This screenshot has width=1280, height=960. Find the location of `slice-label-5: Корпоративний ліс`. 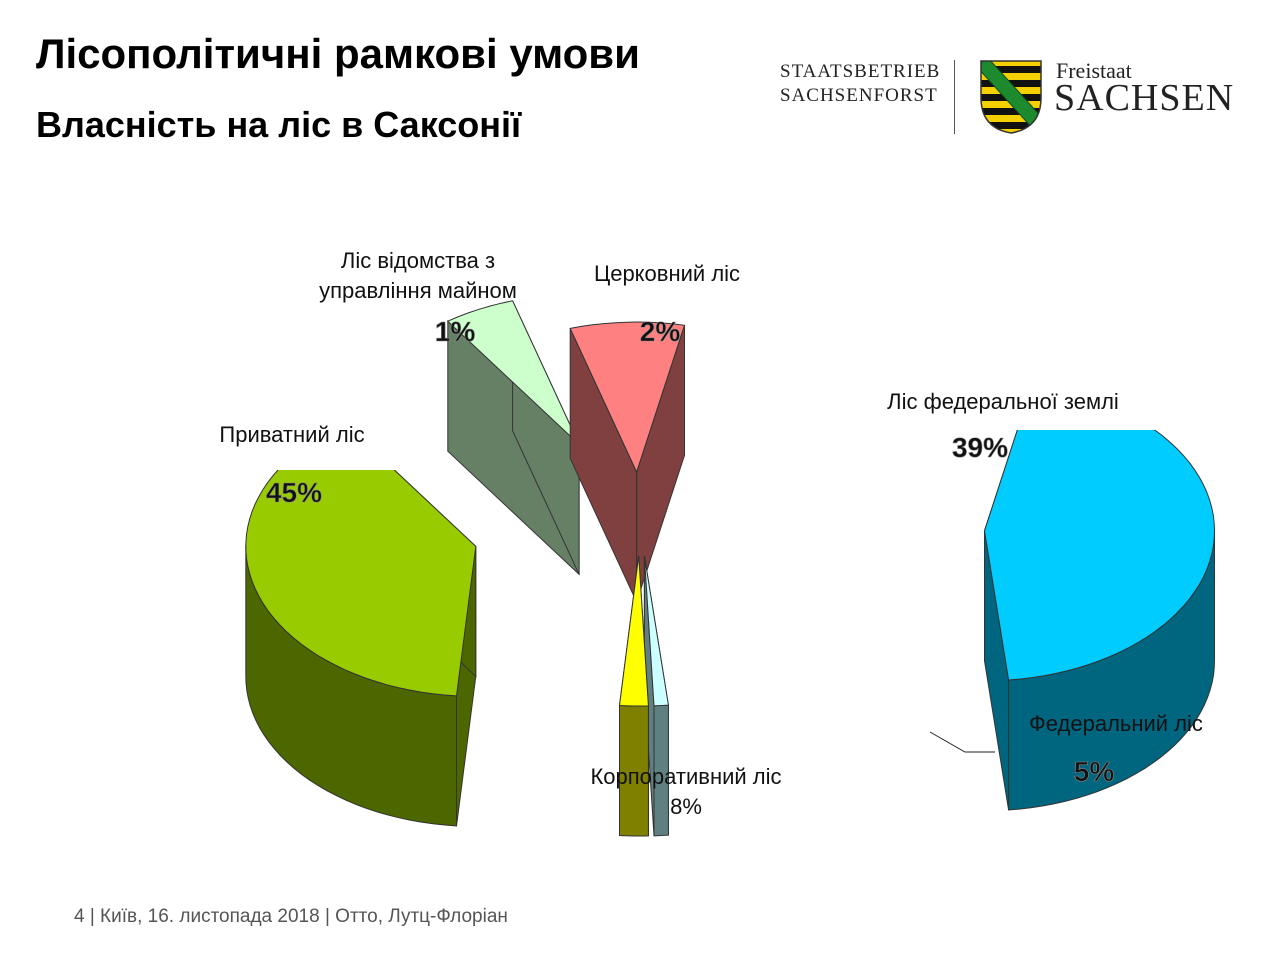

slice-label-5: Корпоративний ліс is located at coordinates (685, 776).